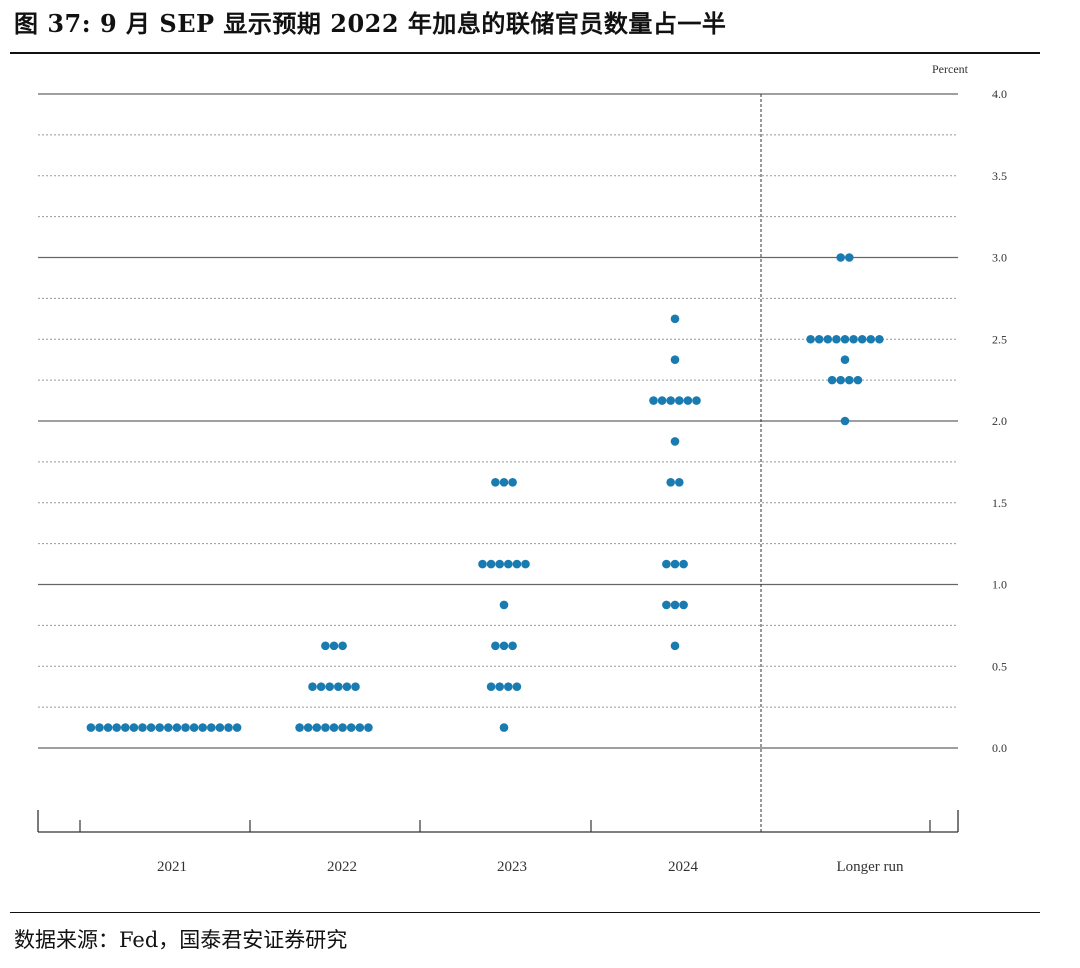  I want to click on x-category-label: 2022, so click(342, 867).